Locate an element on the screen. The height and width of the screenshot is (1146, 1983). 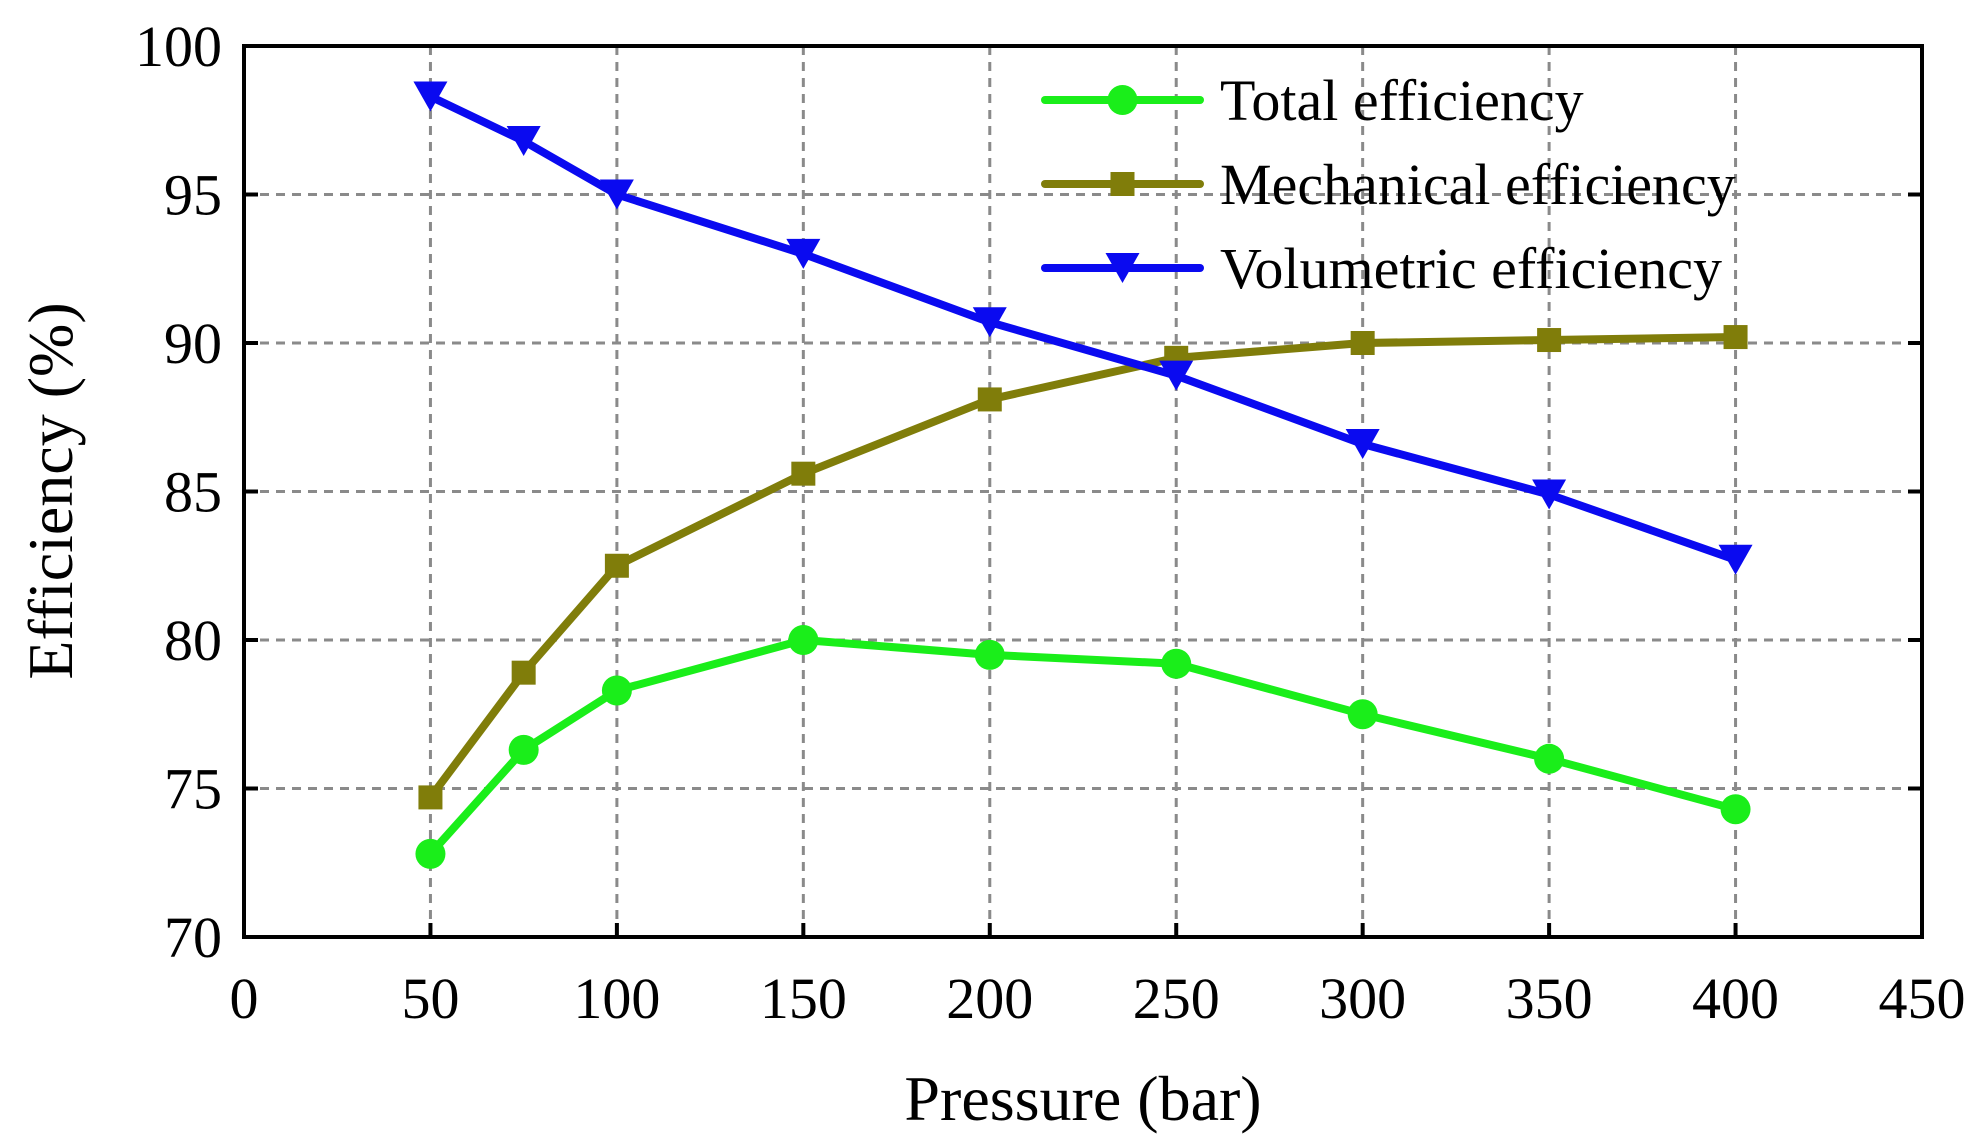
y-tick-label: 95 is located at coordinates (193, 195).